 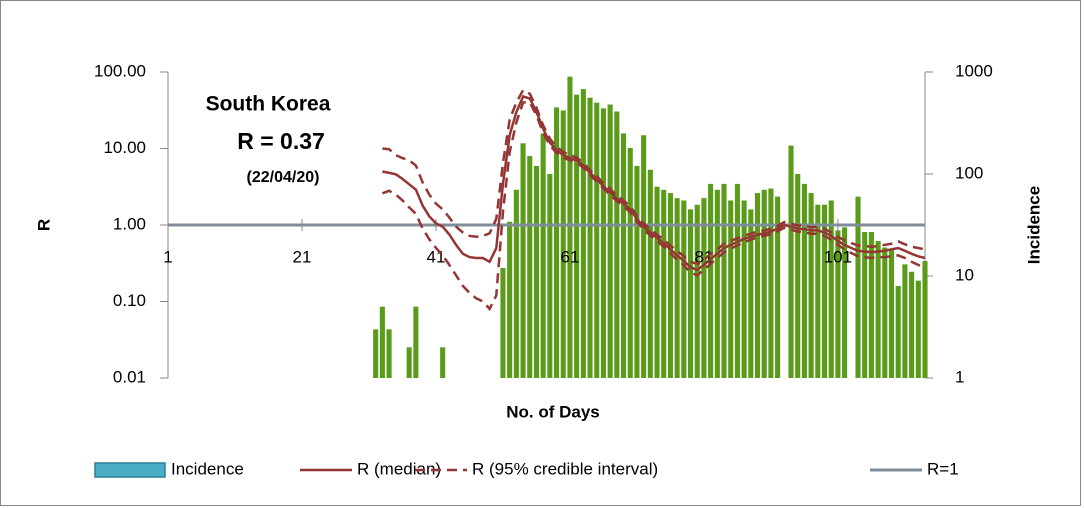 I want to click on y2-tick-label: 1, so click(x=959, y=376).